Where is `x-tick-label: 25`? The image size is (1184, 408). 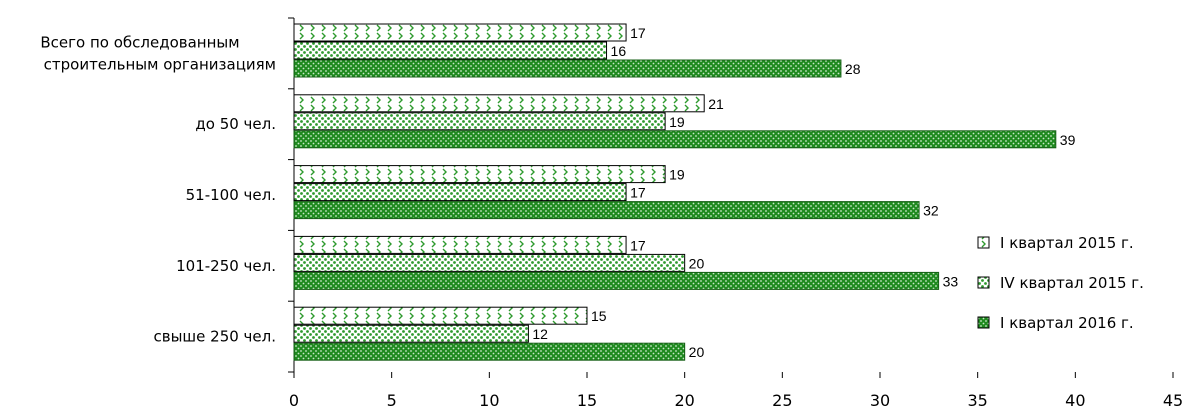 x-tick-label: 25 is located at coordinates (782, 399).